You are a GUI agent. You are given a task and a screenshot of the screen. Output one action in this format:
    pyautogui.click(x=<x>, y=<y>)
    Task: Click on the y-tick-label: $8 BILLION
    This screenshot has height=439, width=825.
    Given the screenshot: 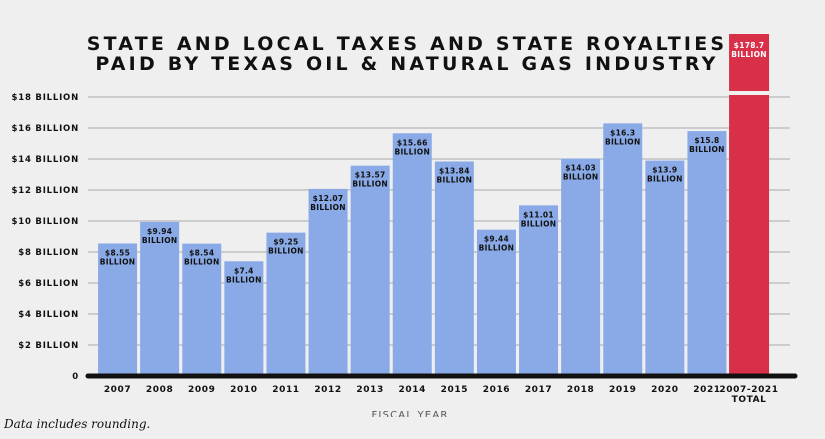 What is the action you would take?
    pyautogui.click(x=48, y=253)
    